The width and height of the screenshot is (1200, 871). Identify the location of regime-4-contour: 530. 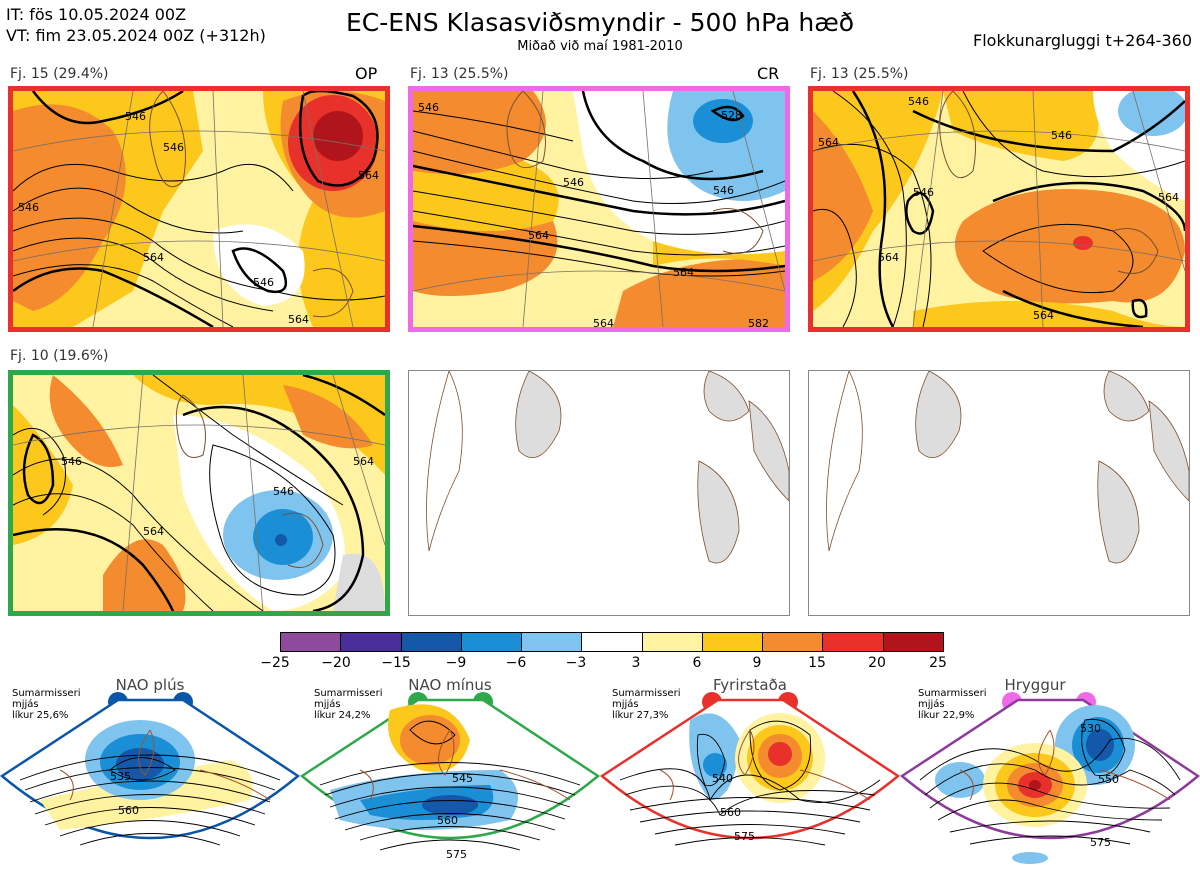
(1090, 728).